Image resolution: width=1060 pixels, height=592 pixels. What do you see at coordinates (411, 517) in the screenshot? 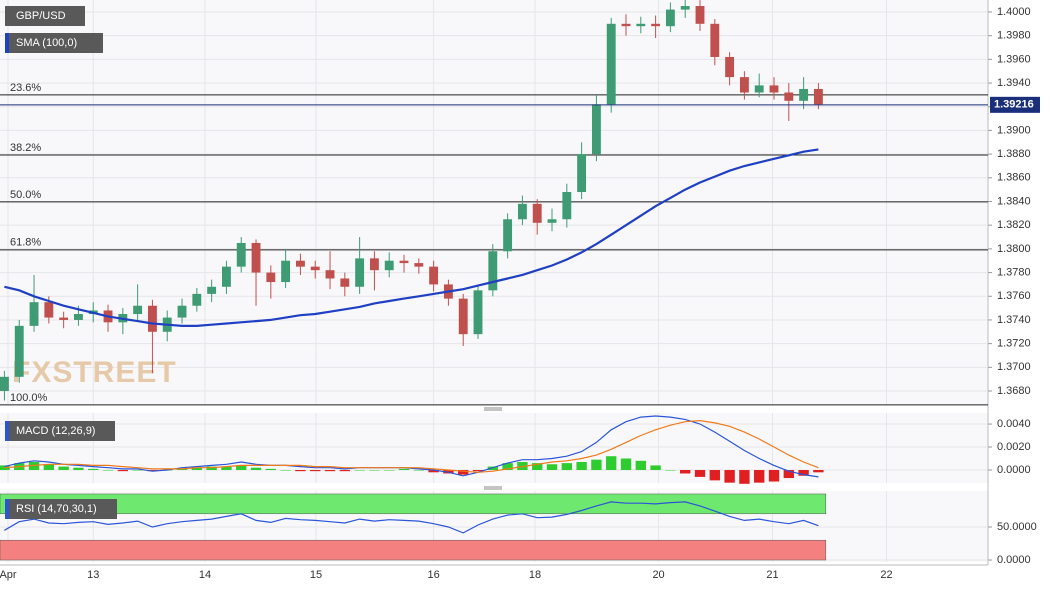
I see `rsi-line` at bounding box center [411, 517].